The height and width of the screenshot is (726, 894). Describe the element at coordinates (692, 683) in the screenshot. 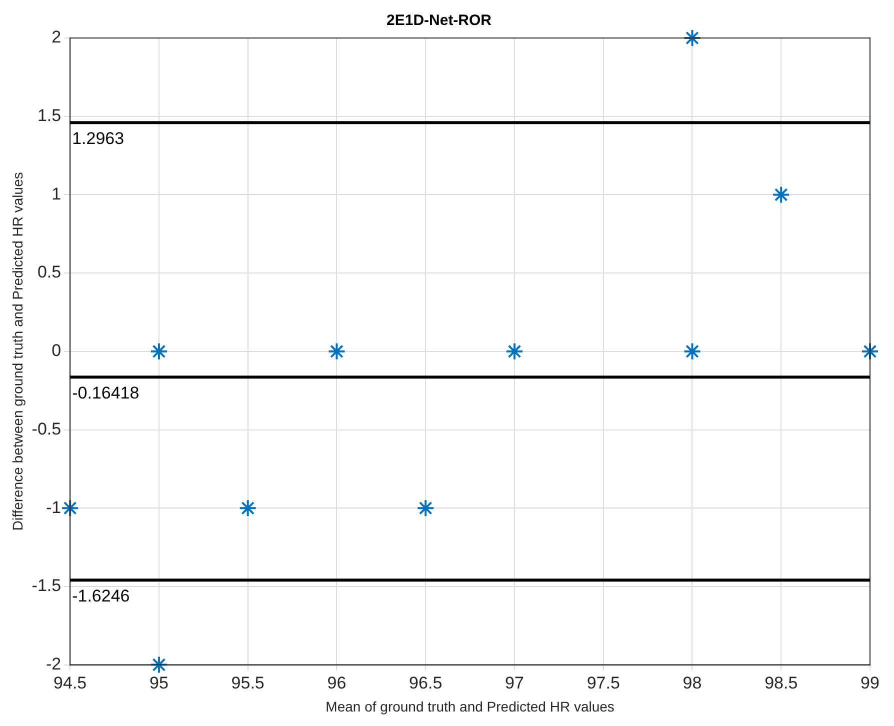

I see `x-tick-label: 98` at that location.